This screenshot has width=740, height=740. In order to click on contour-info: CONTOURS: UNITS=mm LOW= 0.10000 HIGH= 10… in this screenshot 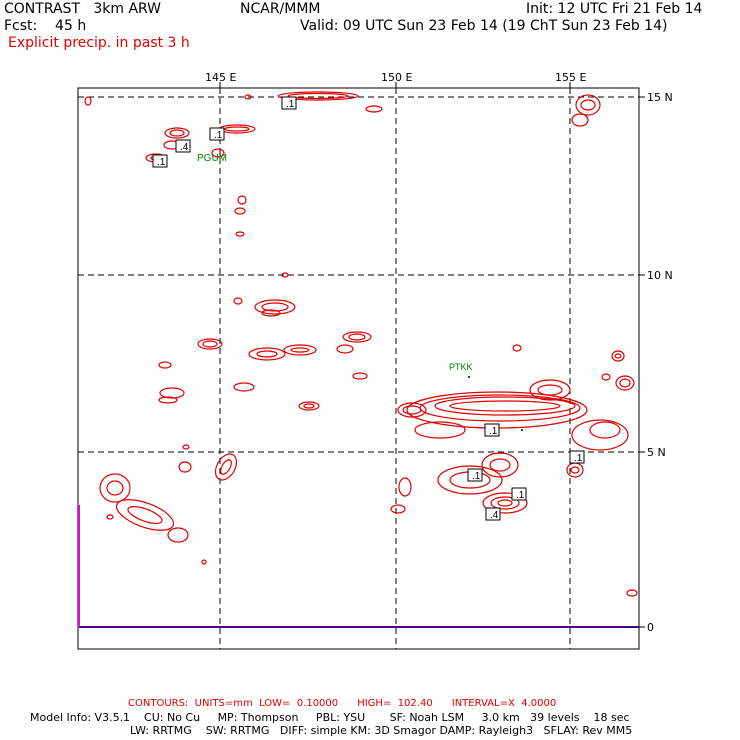, I will do `click(342, 703)`.